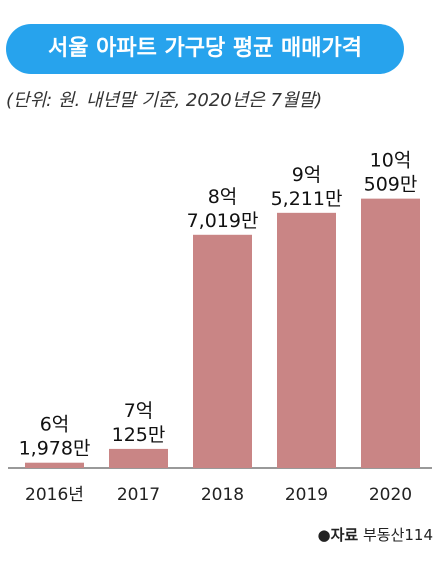  What do you see at coordinates (55, 425) in the screenshot?
I see `data-label-0-0: 6억` at bounding box center [55, 425].